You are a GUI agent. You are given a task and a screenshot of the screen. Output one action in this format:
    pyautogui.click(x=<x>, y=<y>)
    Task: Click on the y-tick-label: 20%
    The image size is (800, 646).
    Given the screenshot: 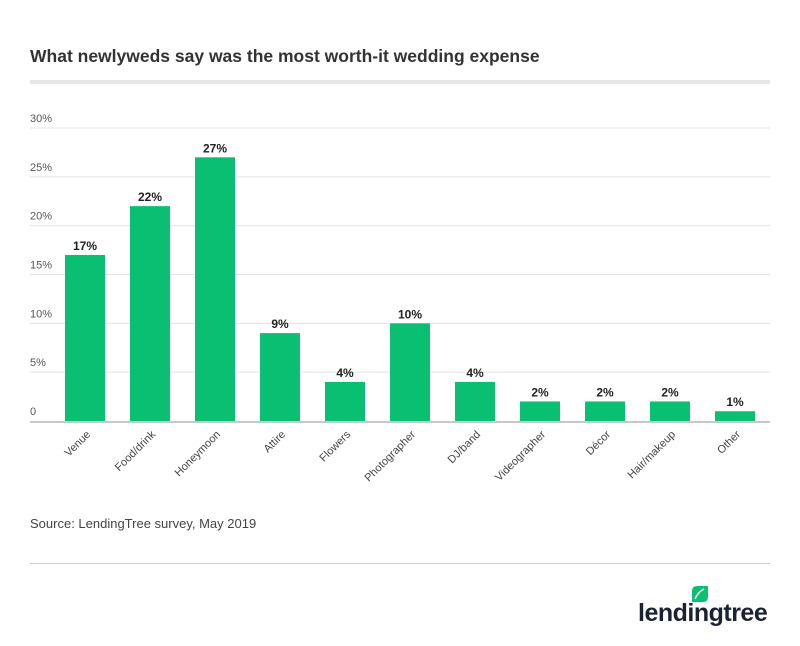 What is the action you would take?
    pyautogui.click(x=41, y=217)
    